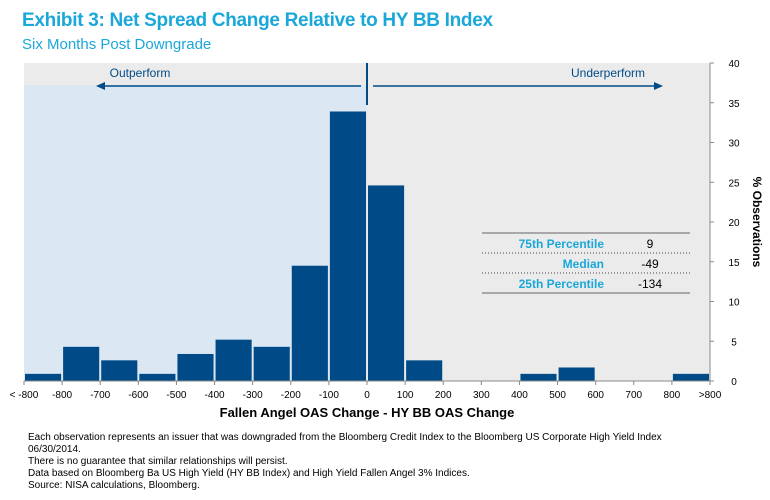 The image size is (770, 500). I want to click on stats-label: 75th Percentile, so click(562, 244).